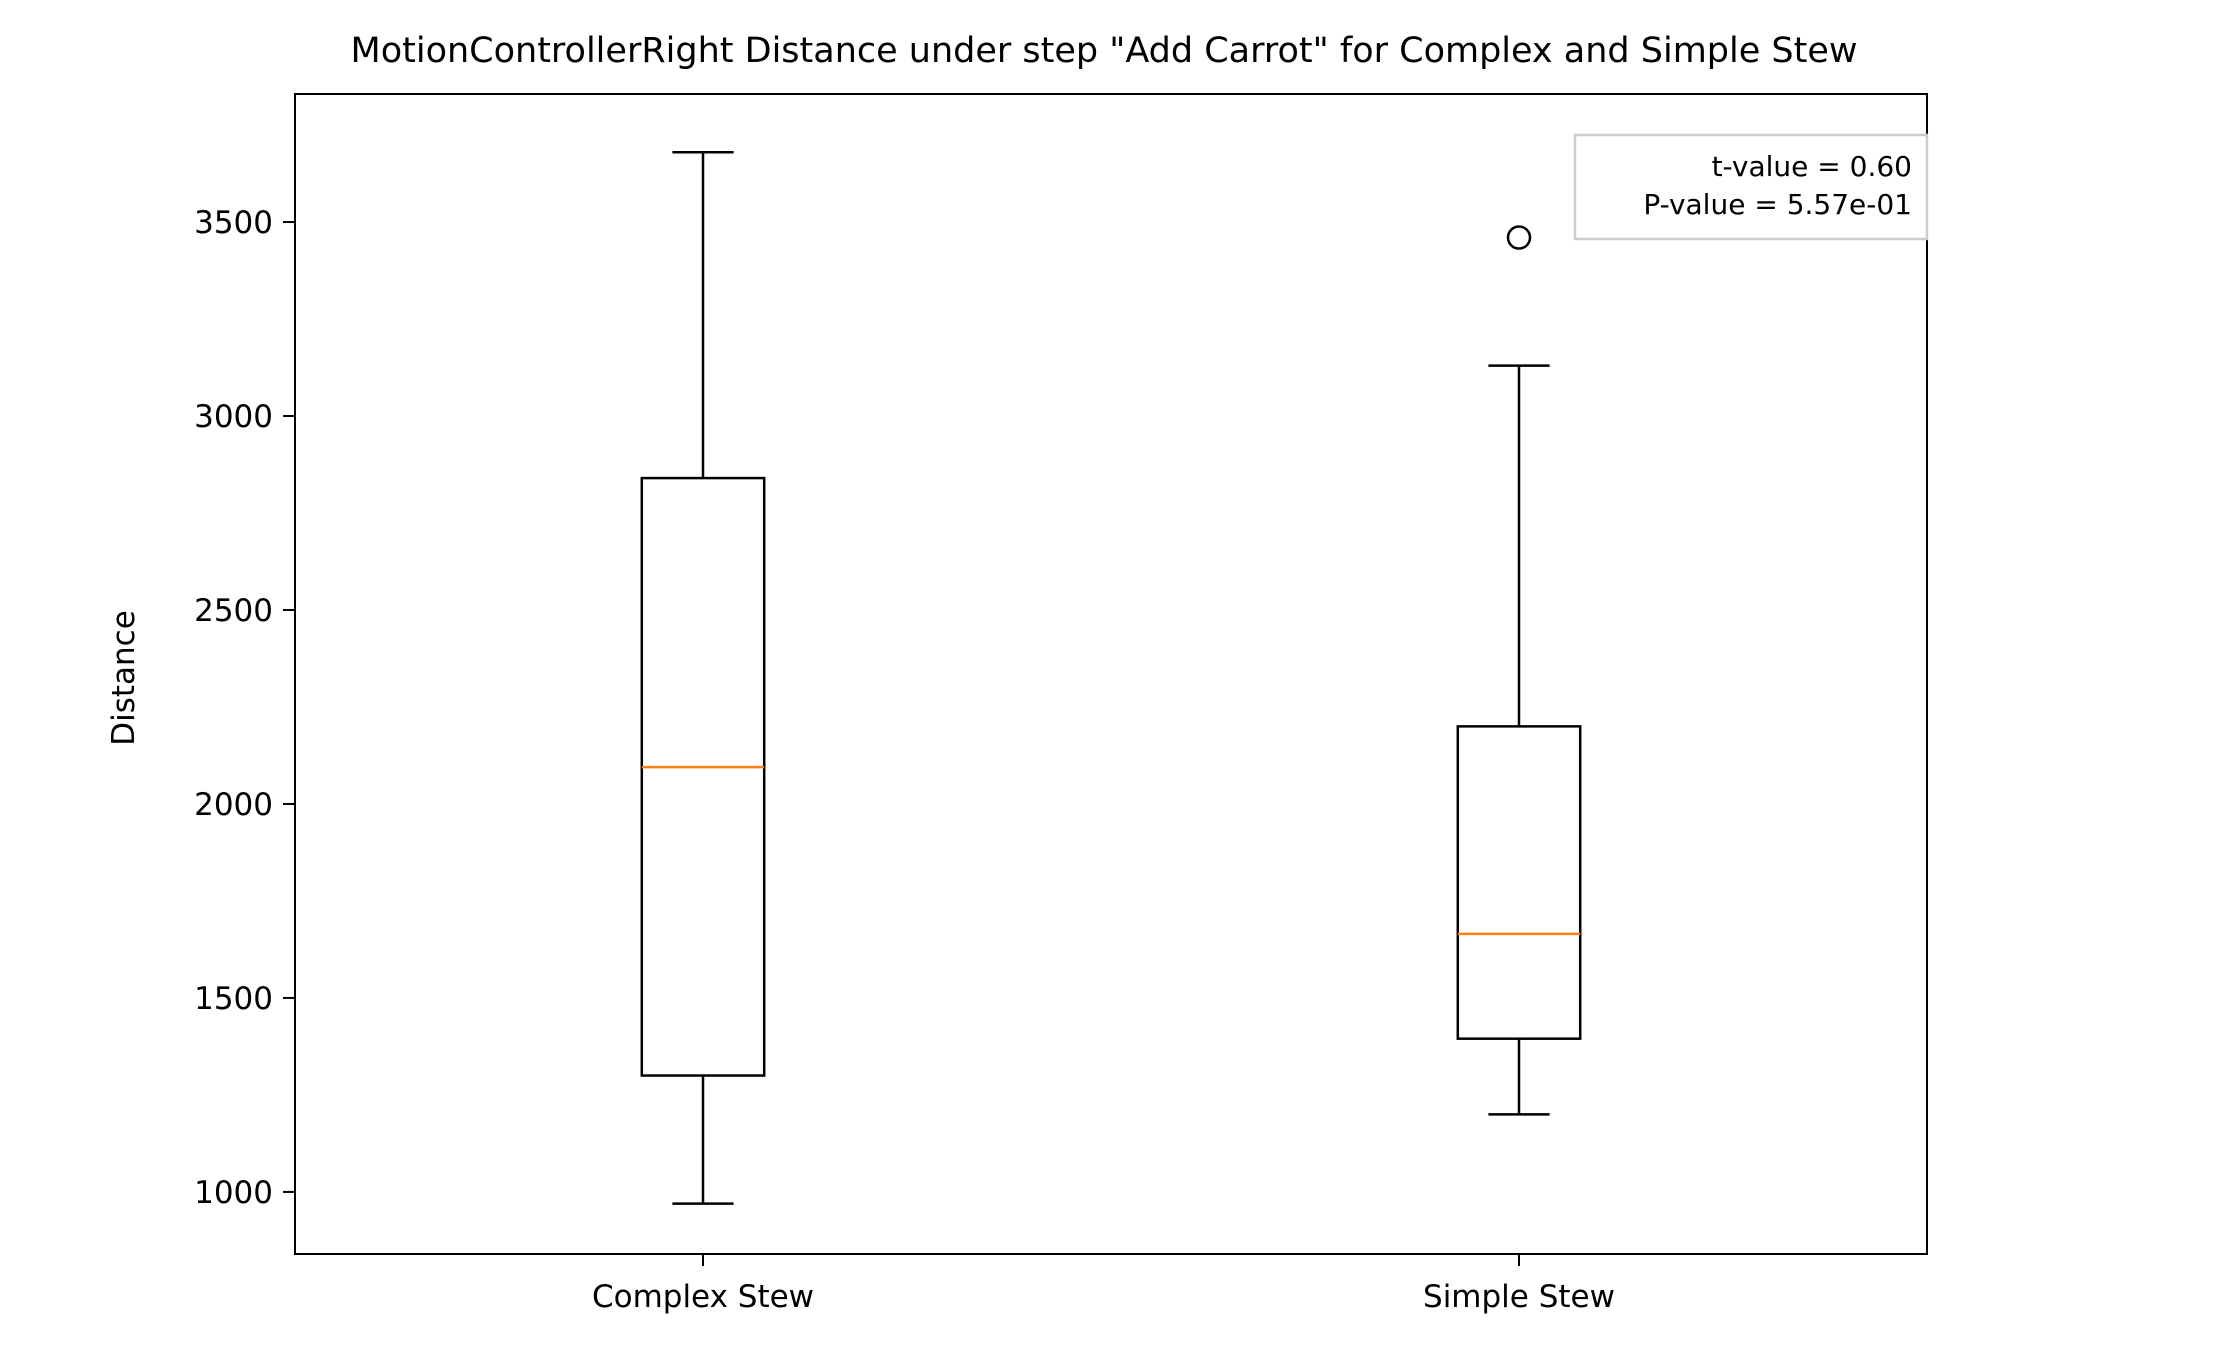  I want to click on stats-annotation: t-value = 0.60 P-value = 5.57e-01, so click(1751, 187).